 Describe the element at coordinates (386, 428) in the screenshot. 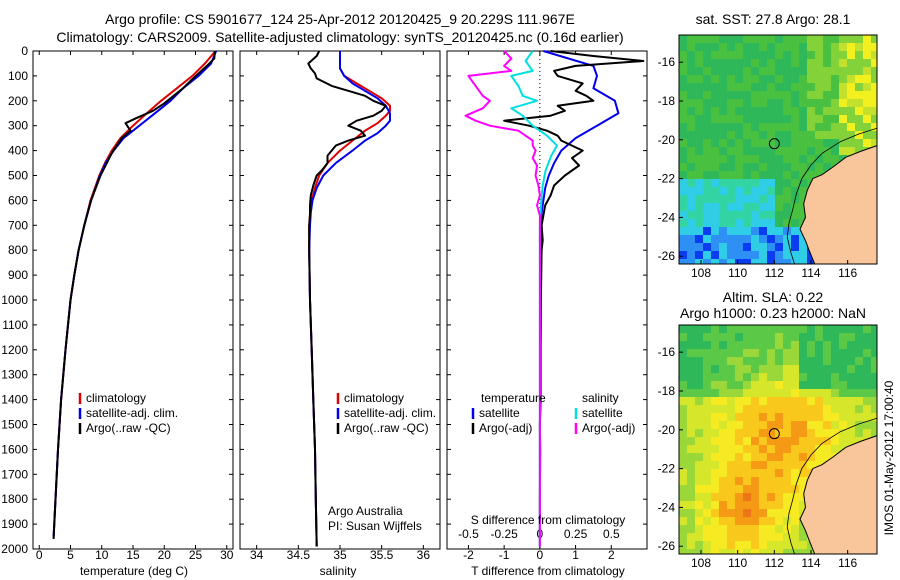

I see `salinity-legend-label: Argo(..raw -QC)` at that location.